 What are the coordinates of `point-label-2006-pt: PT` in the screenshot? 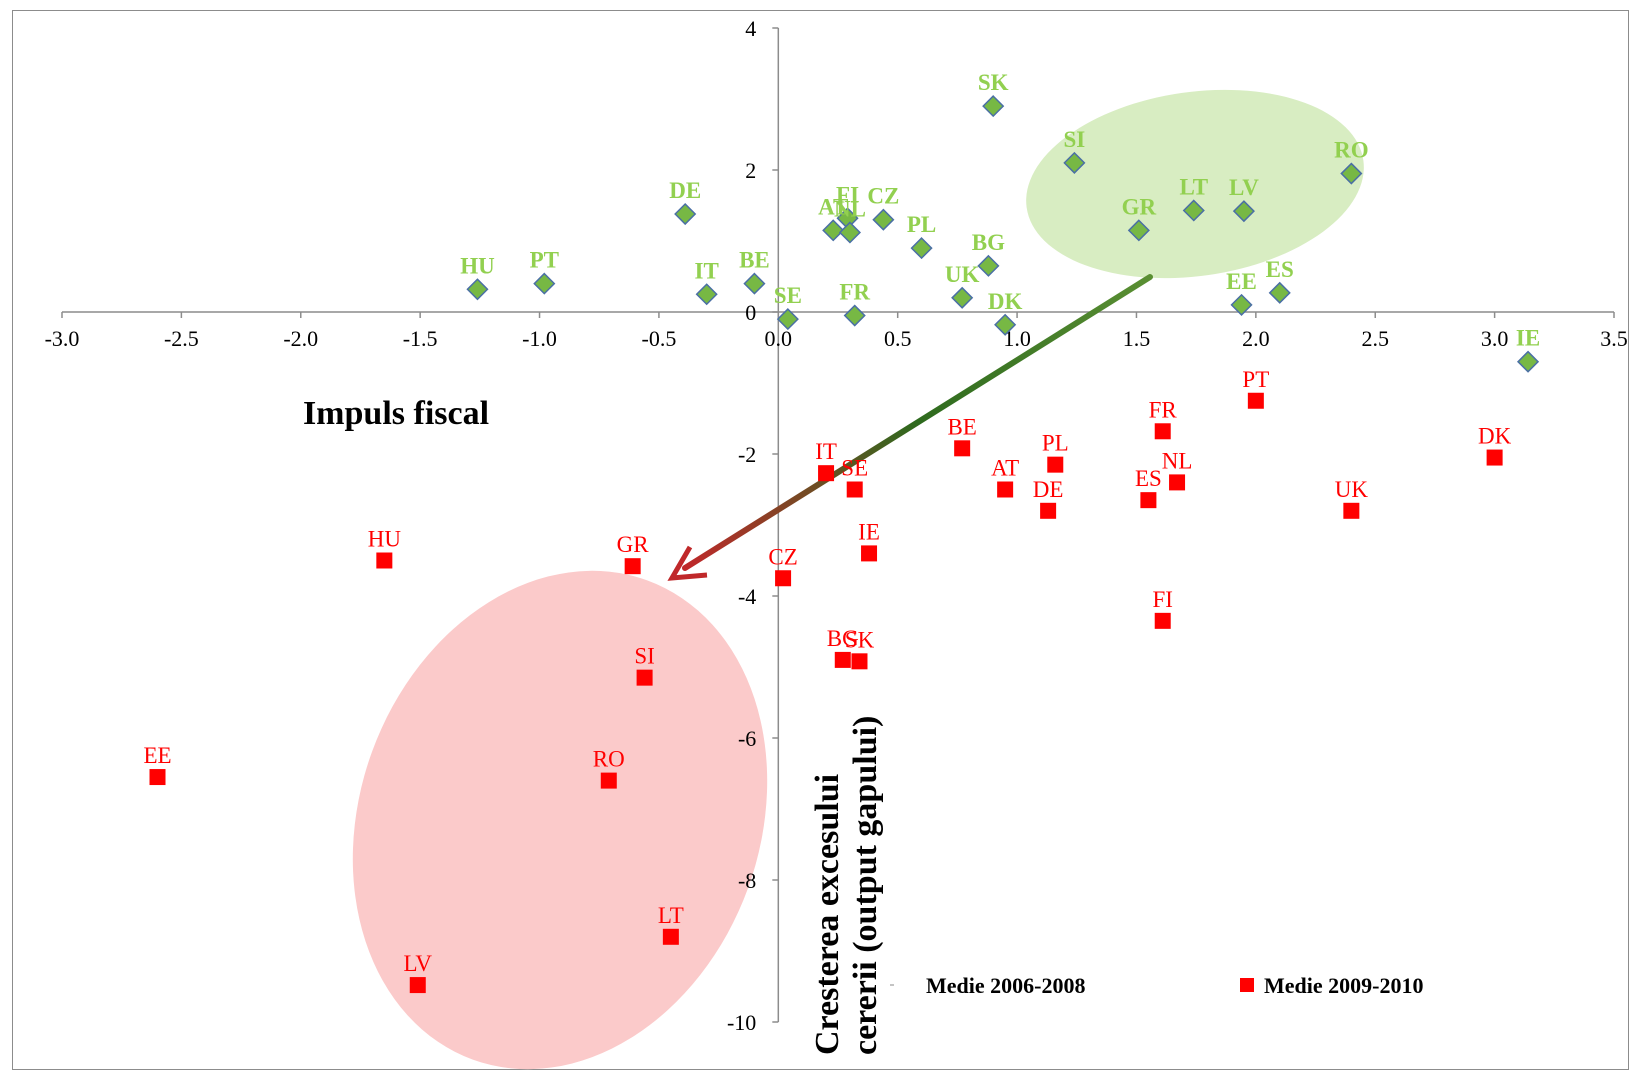 It's located at (544, 260).